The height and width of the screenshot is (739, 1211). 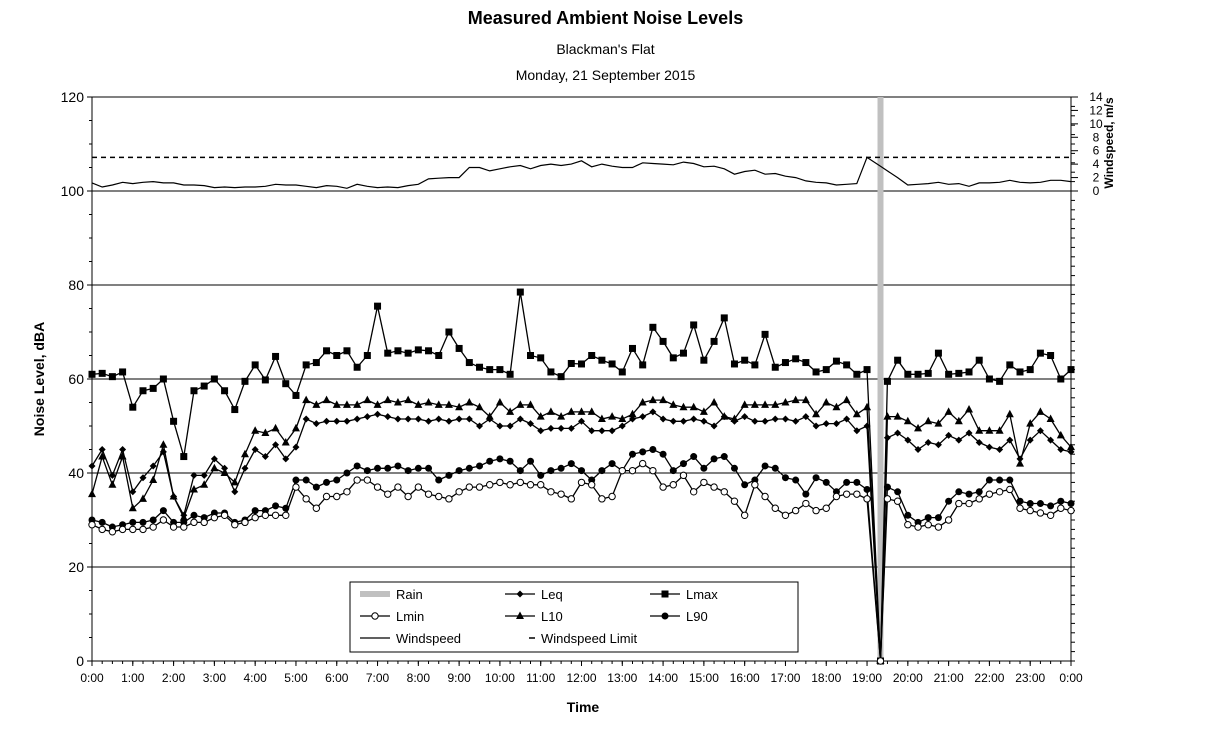 What do you see at coordinates (880, 379) in the screenshot?
I see `rain-bar` at bounding box center [880, 379].